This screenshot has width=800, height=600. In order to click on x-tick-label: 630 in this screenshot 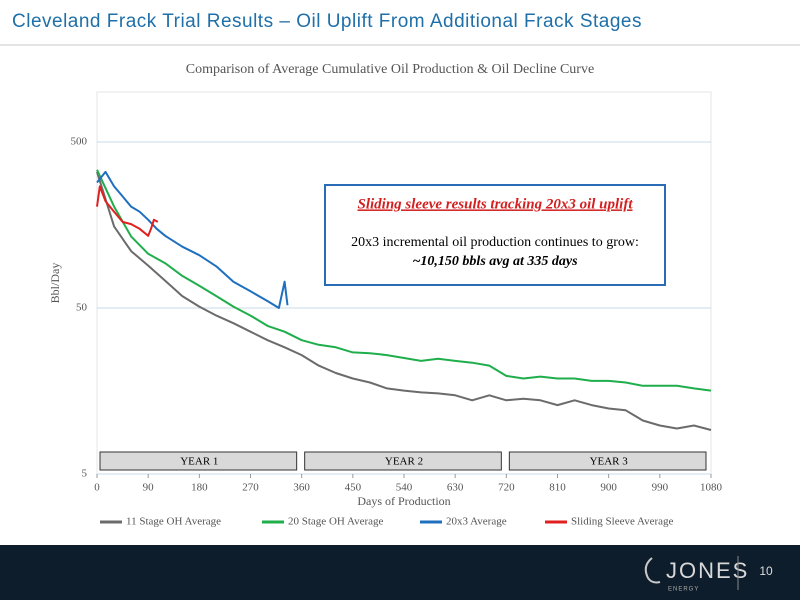, I will do `click(455, 488)`.